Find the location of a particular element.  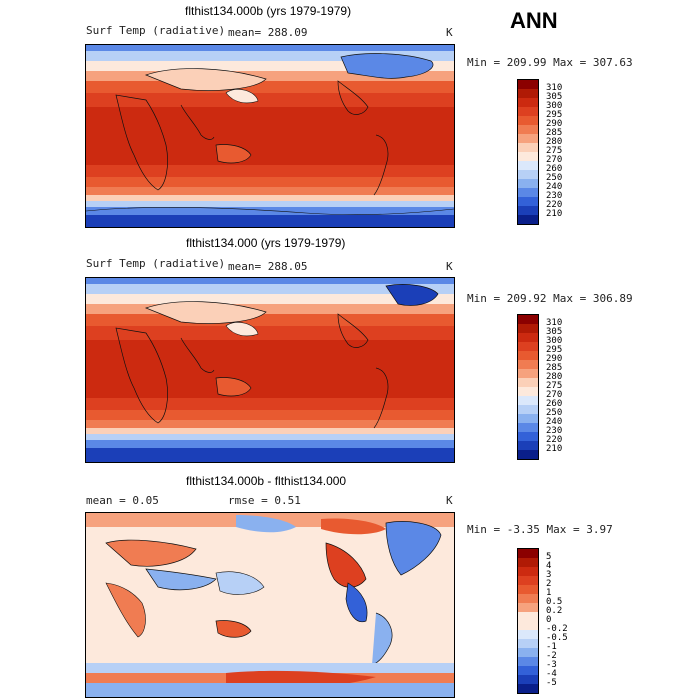

panel1-mean: mean= 288.09 is located at coordinates (268, 32).